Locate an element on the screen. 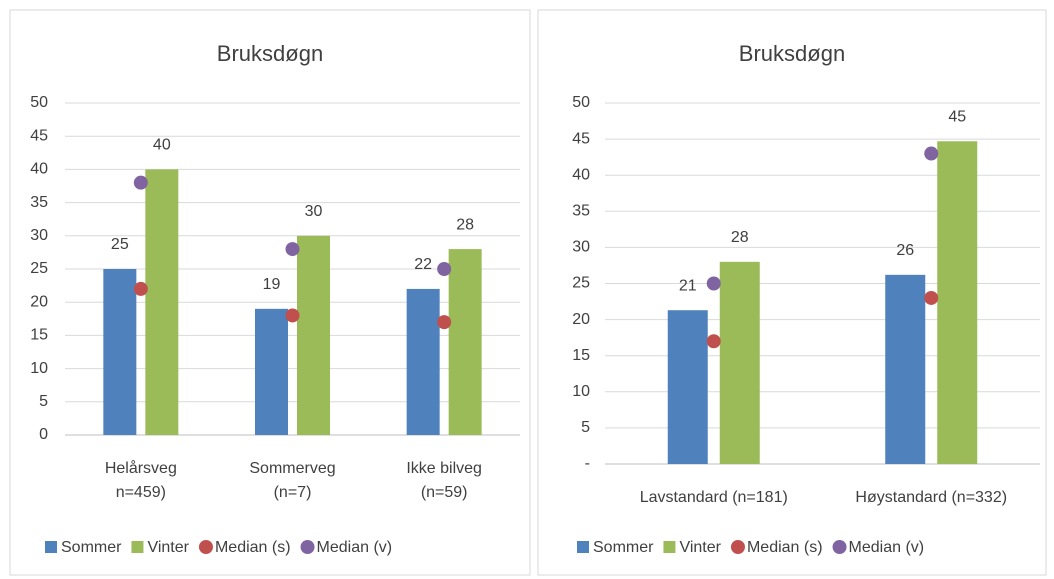 The width and height of the screenshot is (1054, 579). x-tick-label: (n=7) is located at coordinates (293, 492).